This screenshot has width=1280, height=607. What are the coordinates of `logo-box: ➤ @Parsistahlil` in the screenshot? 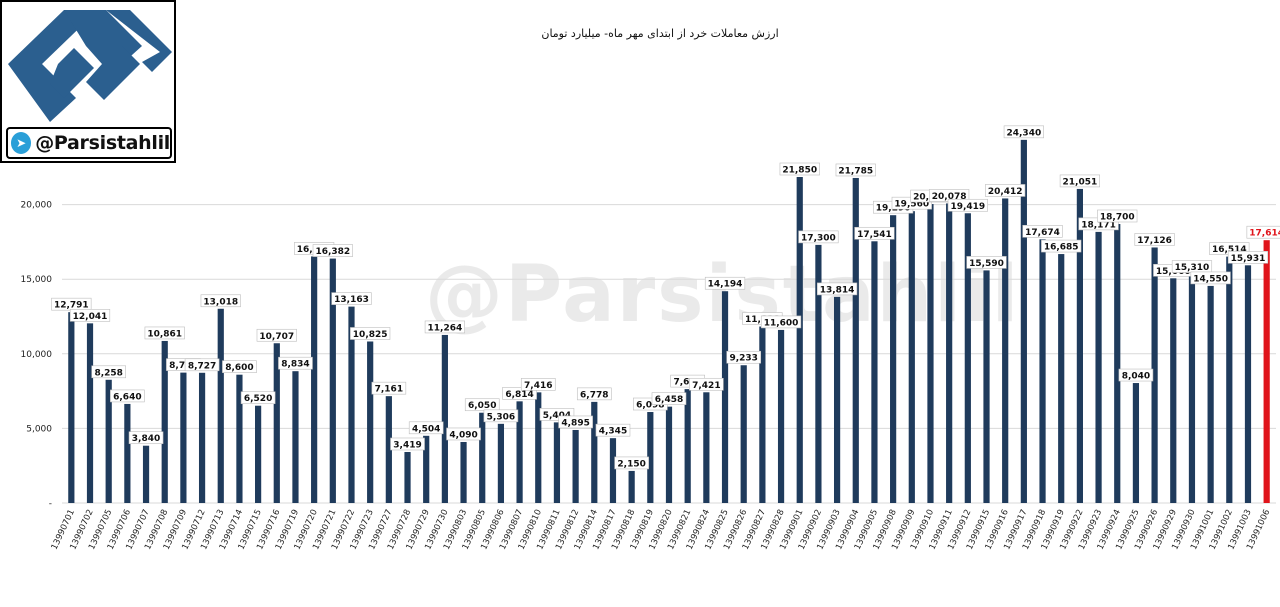 It's located at (88, 81).